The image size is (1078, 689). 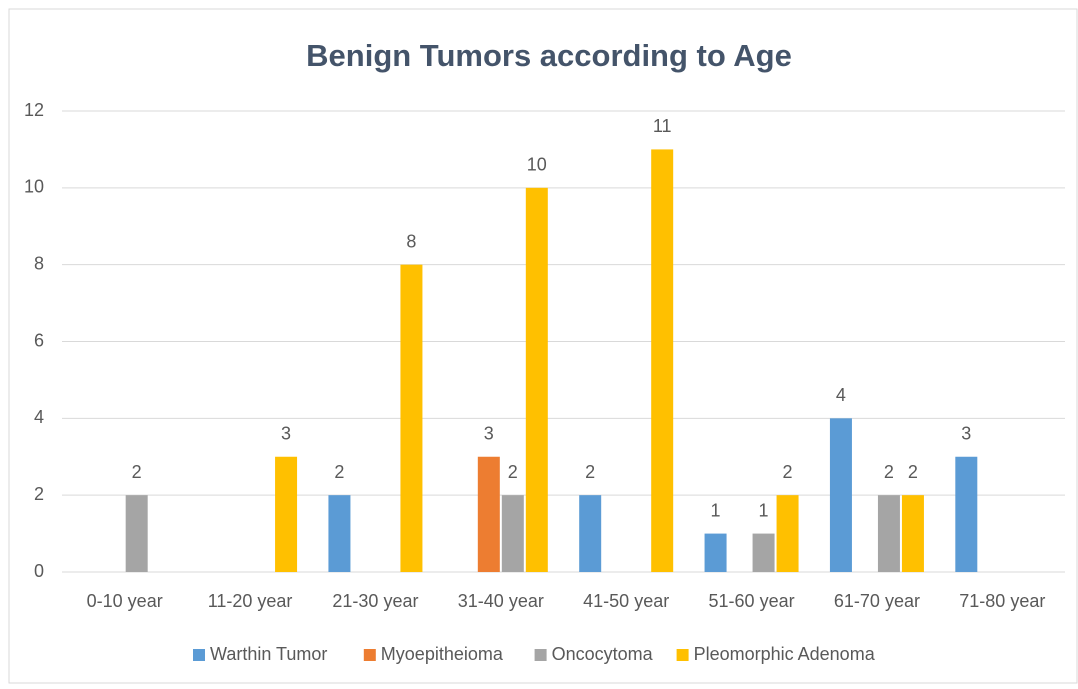 I want to click on data-label: 8, so click(x=411, y=241).